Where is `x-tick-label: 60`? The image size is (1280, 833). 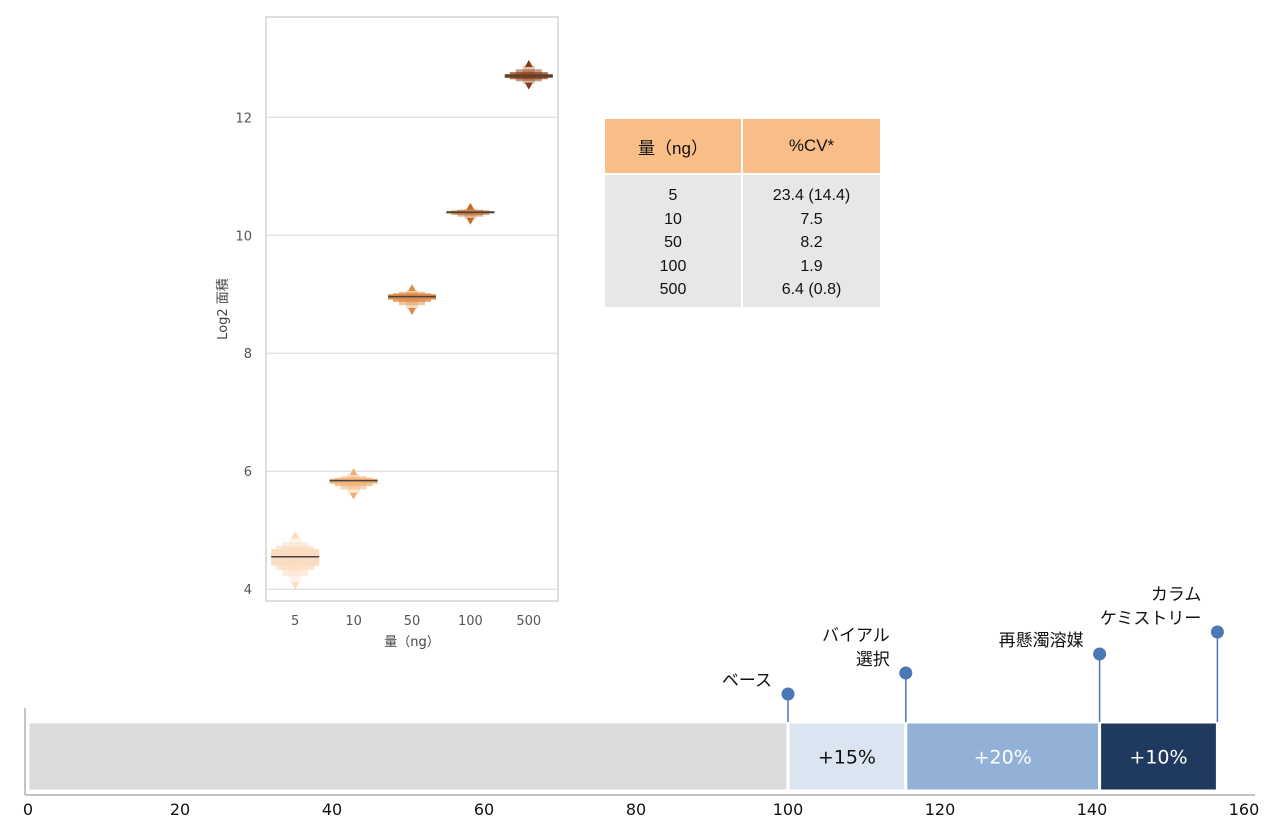
x-tick-label: 60 is located at coordinates (484, 809).